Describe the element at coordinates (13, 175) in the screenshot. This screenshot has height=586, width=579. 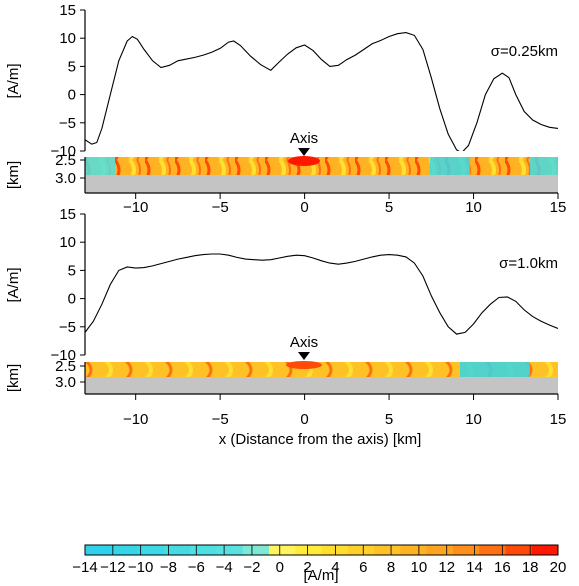
I see `top-depth-label: [km]` at that location.